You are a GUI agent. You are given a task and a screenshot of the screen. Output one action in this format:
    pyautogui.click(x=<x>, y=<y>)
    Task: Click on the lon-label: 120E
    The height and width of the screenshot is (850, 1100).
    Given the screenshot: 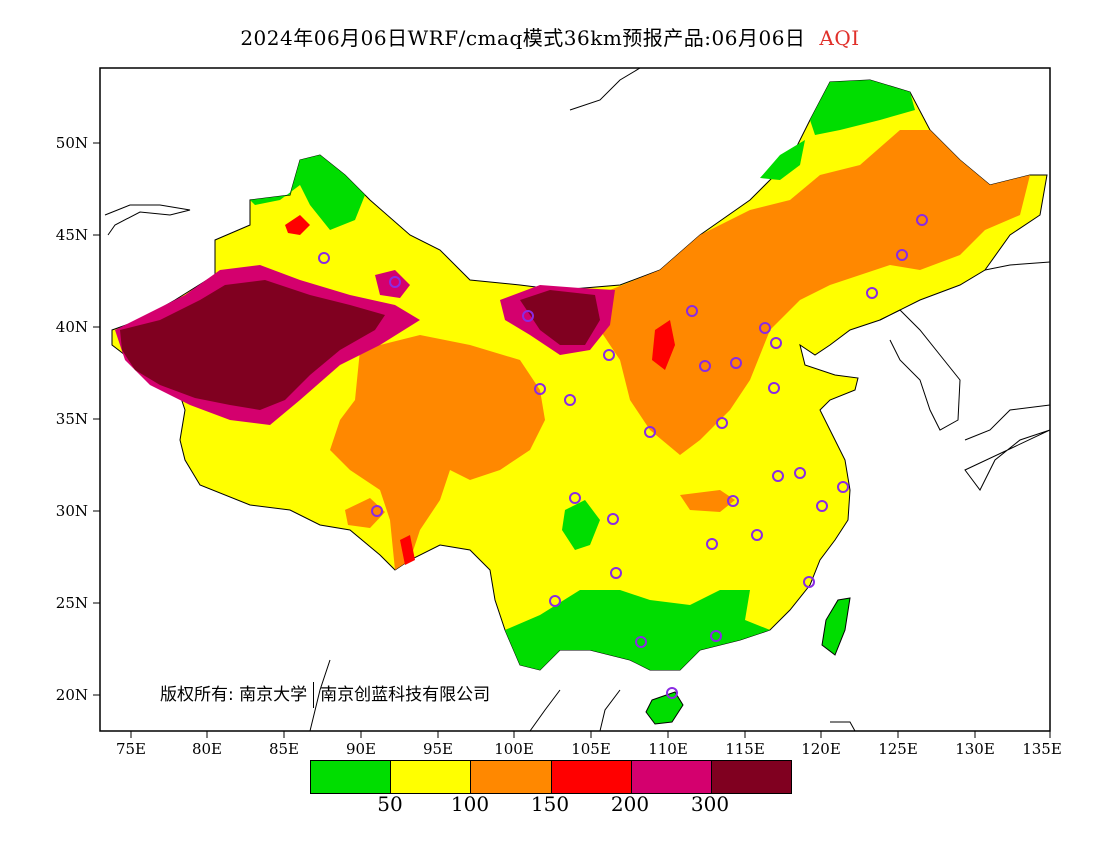 What is the action you would take?
    pyautogui.click(x=821, y=749)
    